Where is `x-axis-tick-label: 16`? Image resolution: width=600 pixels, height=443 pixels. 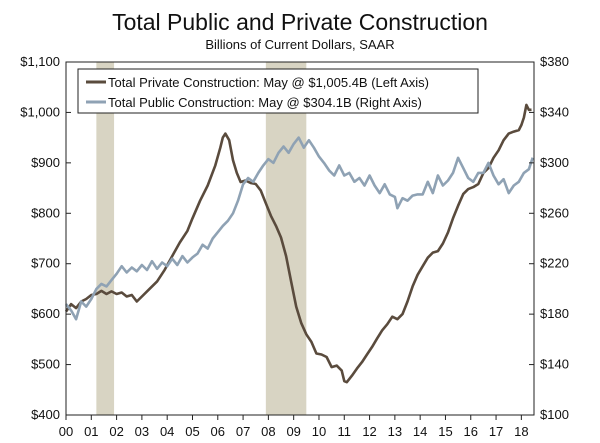 x-axis-tick-label: 16 is located at coordinates (471, 431).